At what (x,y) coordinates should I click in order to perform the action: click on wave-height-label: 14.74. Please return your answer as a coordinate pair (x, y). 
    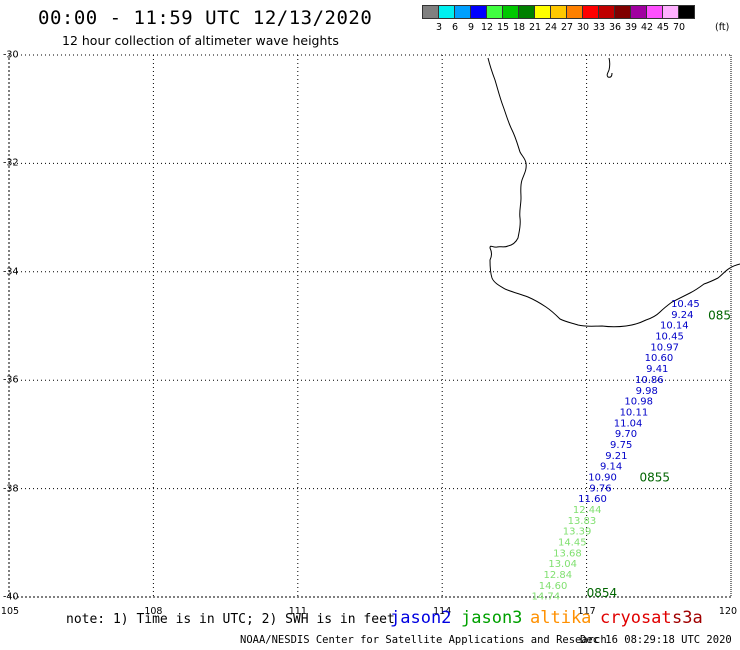
    Looking at the image, I should click on (545, 597).